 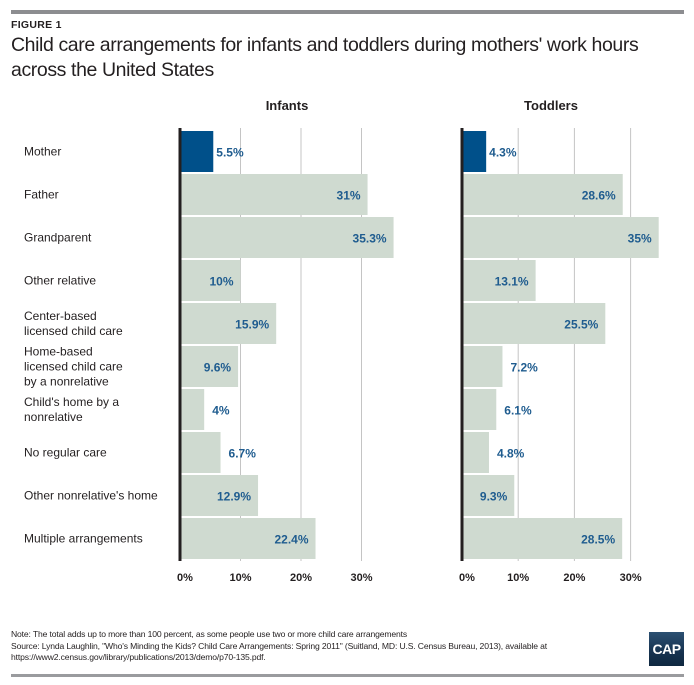 I want to click on category-label: Mother, so click(x=42, y=152).